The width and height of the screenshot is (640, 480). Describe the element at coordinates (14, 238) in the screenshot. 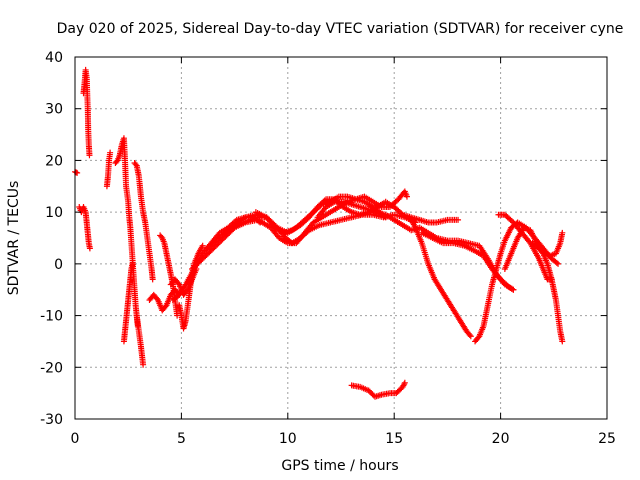

I see `y-axis-label: SDTVAR / TECUs` at that location.